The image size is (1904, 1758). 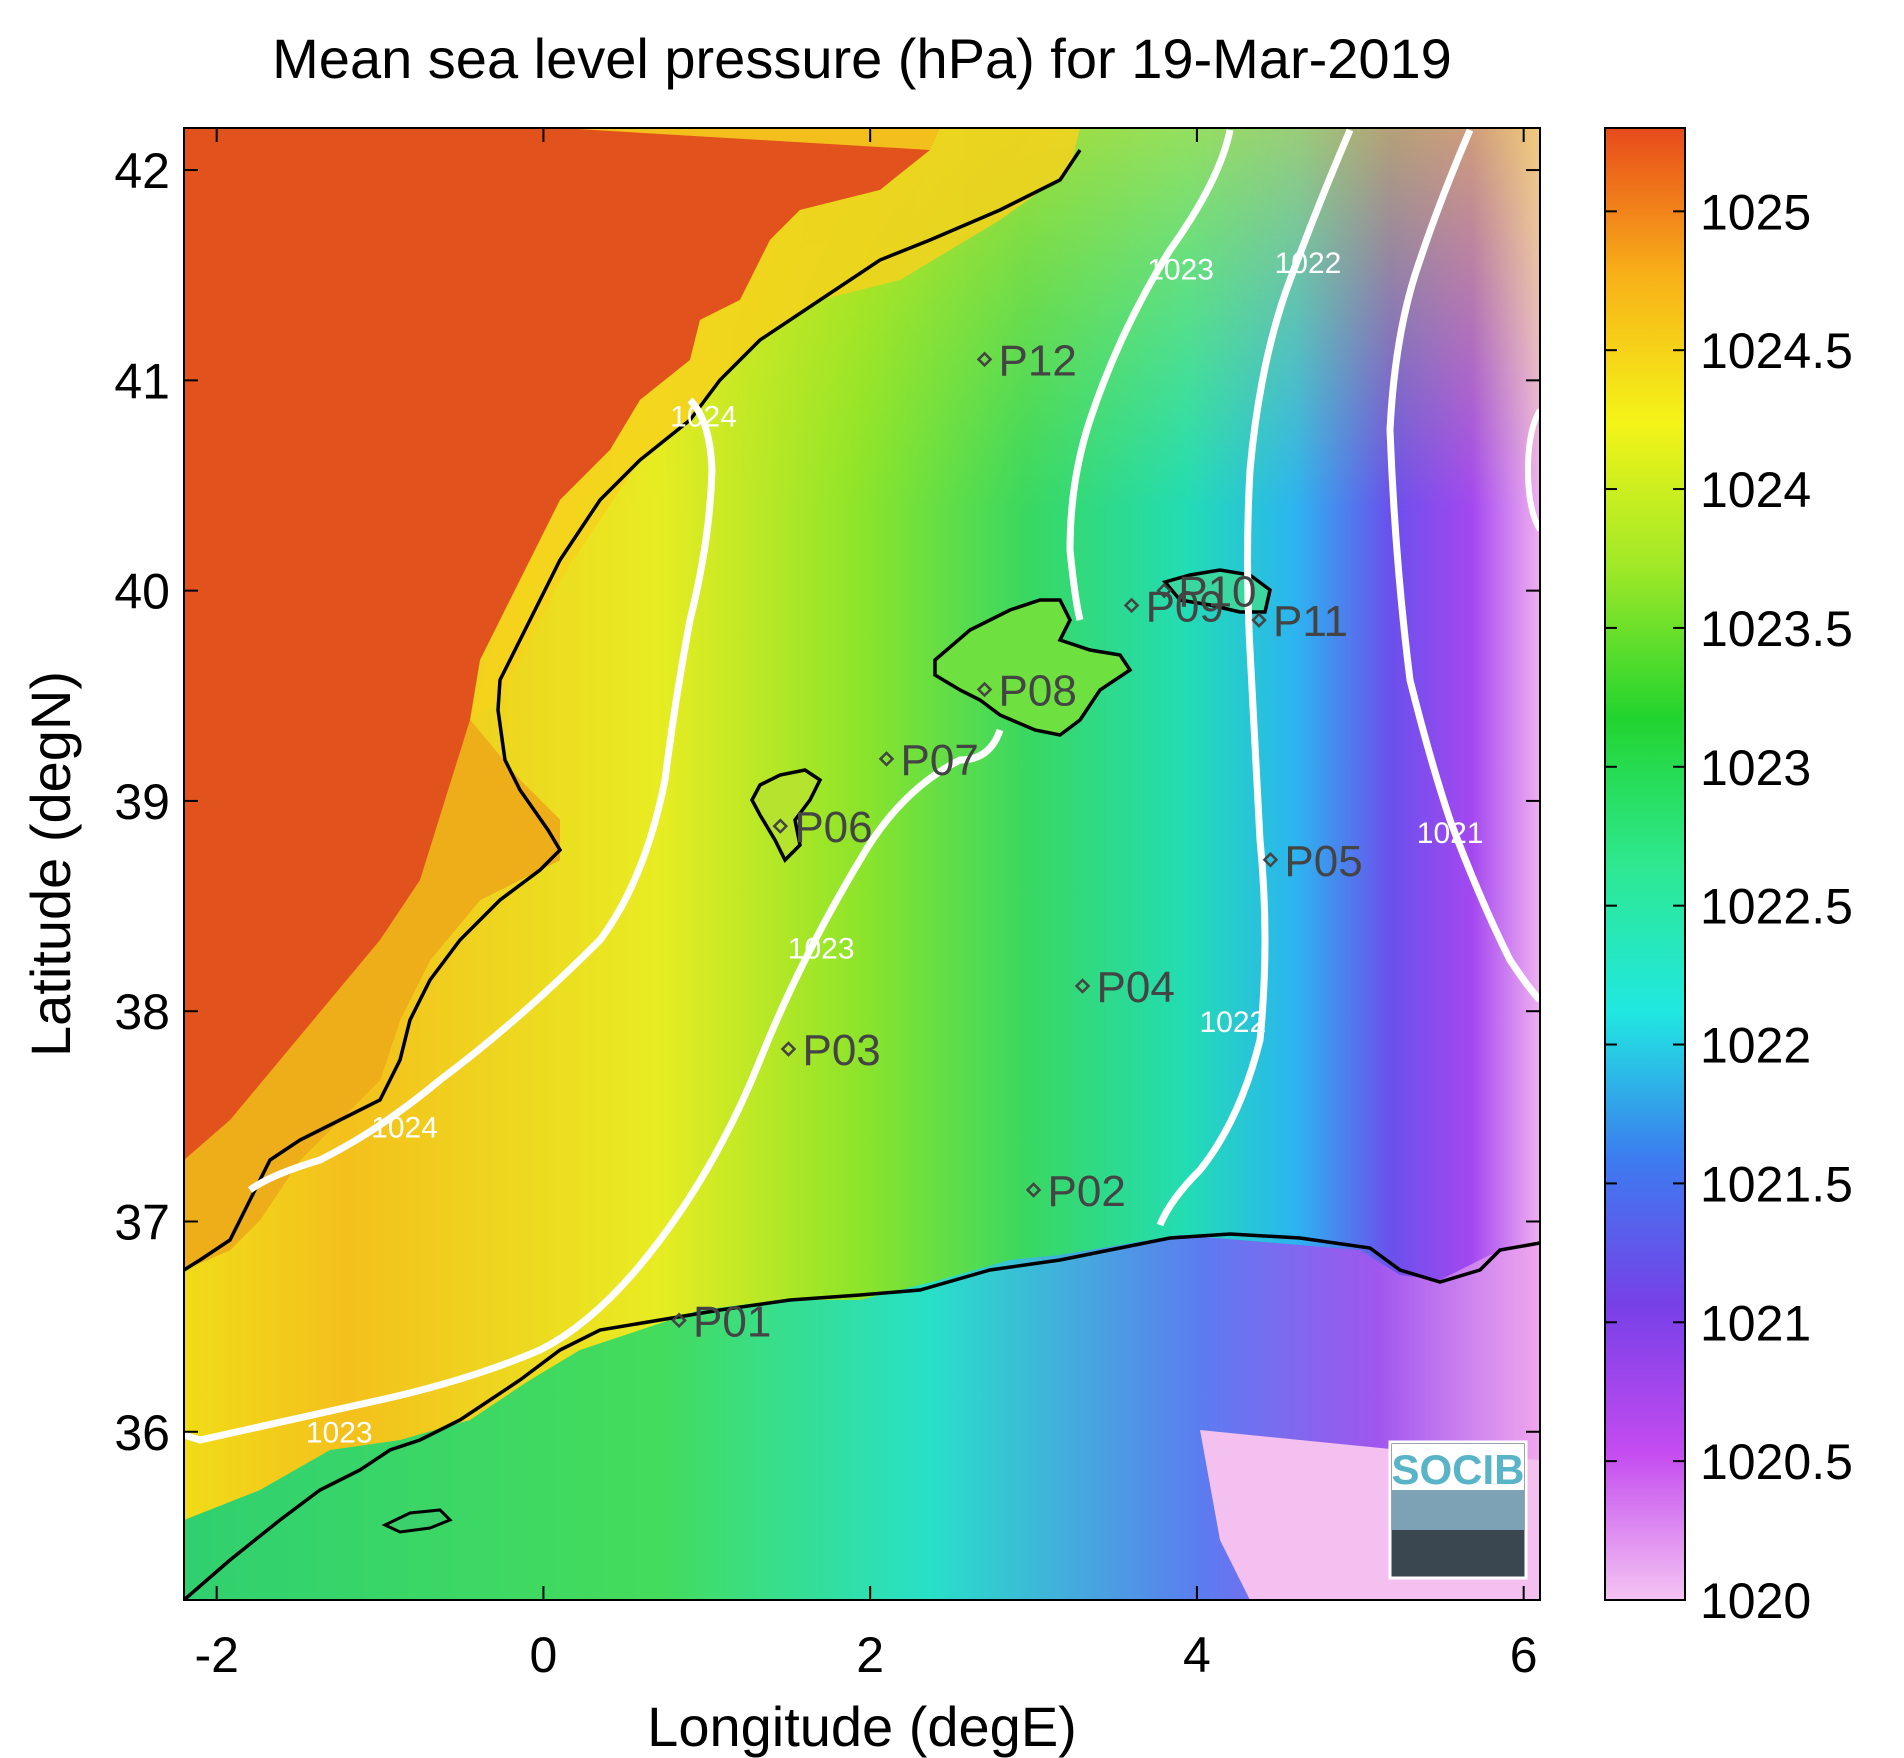 What do you see at coordinates (1755, 1323) in the screenshot?
I see `colorbar-tick-label: 1021` at bounding box center [1755, 1323].